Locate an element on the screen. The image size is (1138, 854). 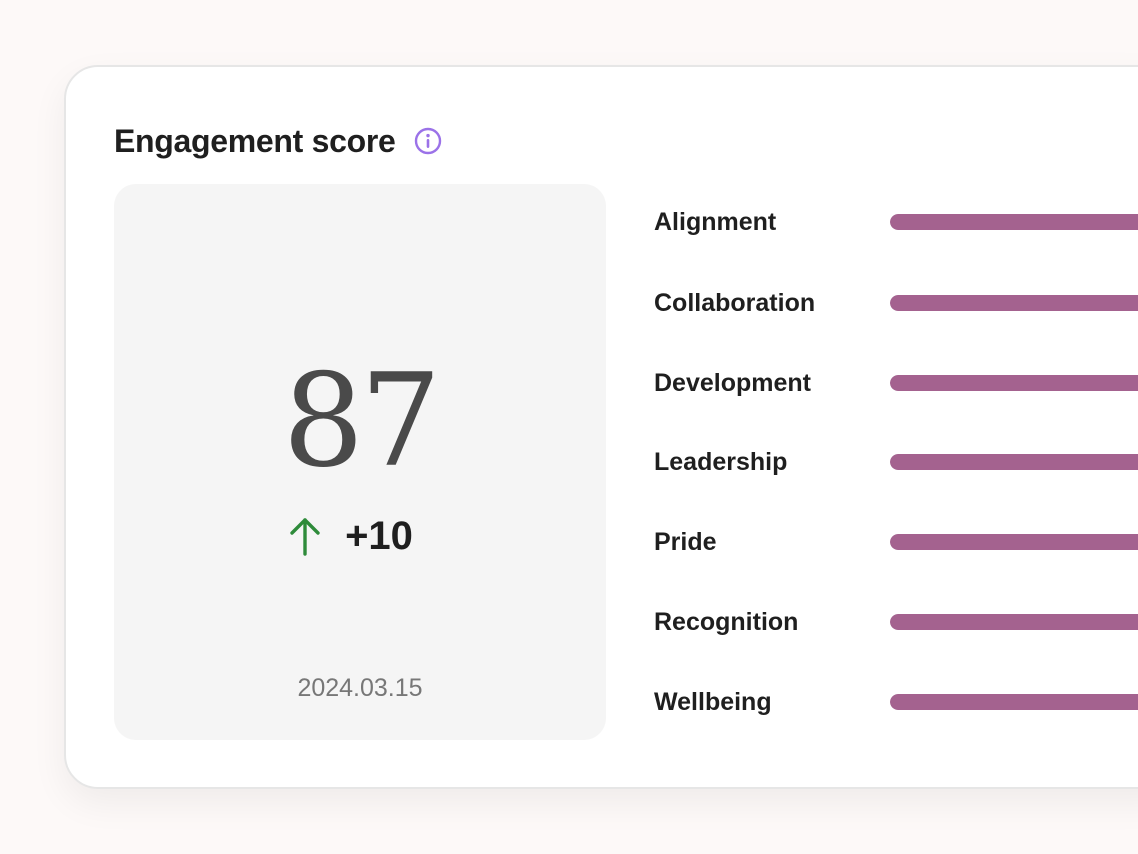
score-value: 87 is located at coordinates (362, 421).